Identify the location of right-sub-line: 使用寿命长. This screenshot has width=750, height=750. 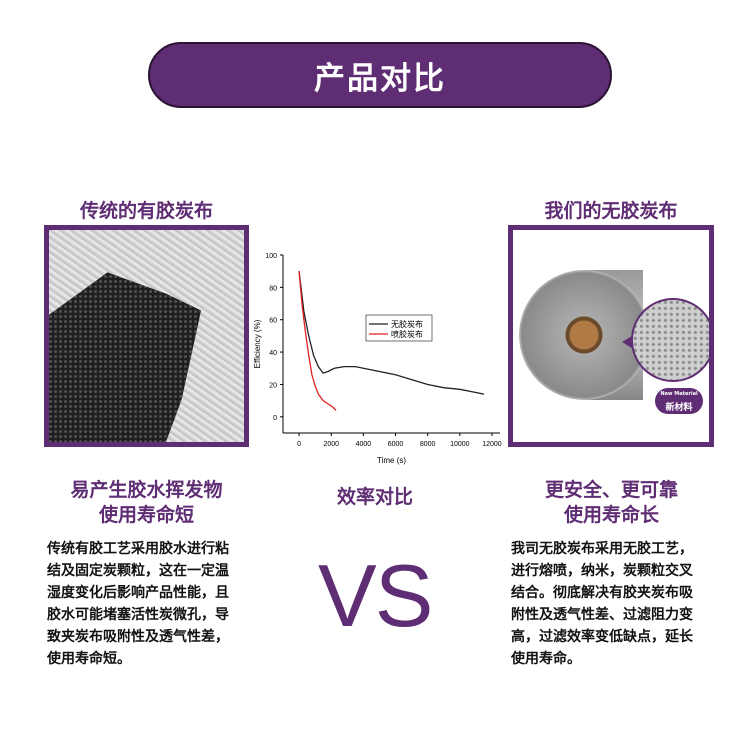
(611, 515).